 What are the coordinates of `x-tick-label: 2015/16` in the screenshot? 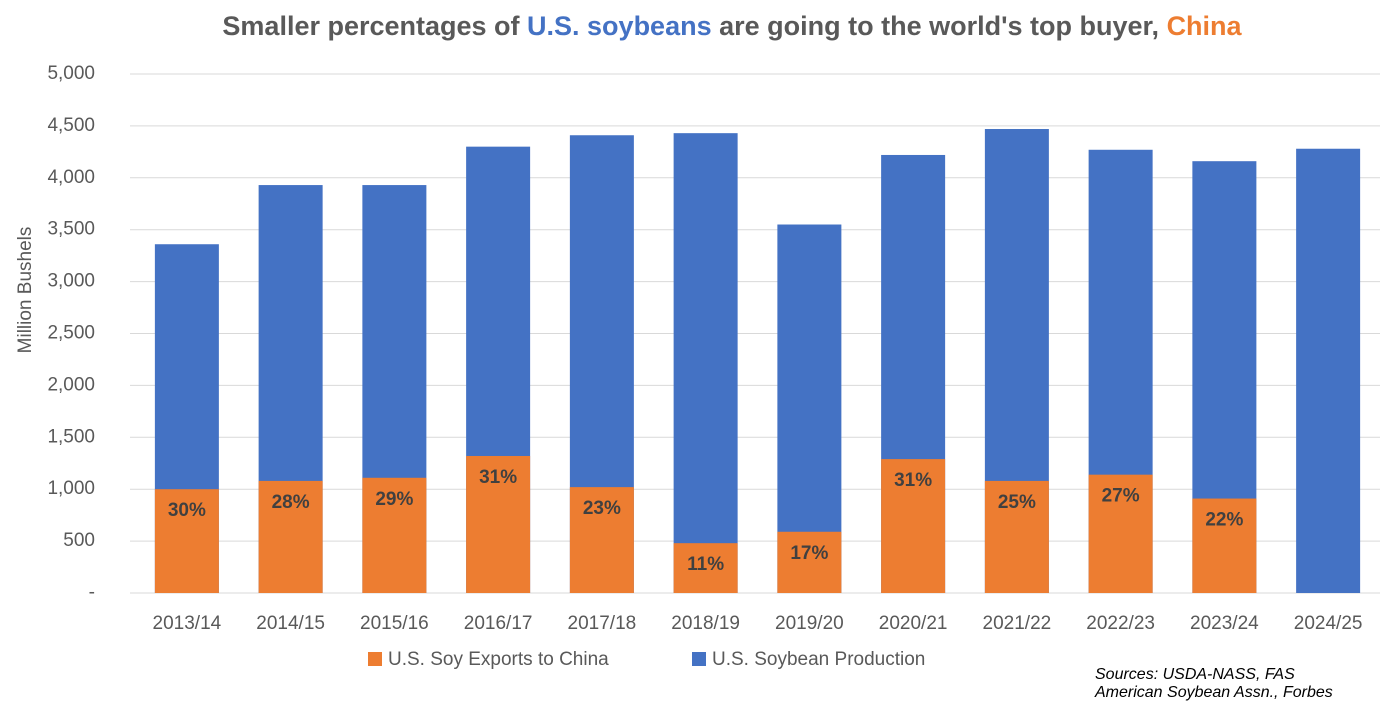 It's located at (394, 623).